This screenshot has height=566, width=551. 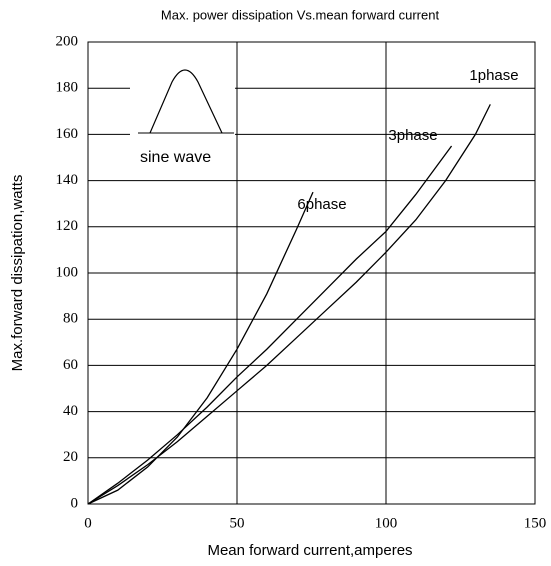 What do you see at coordinates (88, 523) in the screenshot?
I see `x-tick-label: 0` at bounding box center [88, 523].